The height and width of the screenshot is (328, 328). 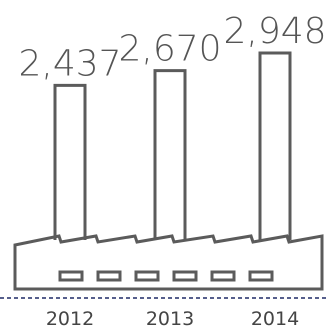 What do you see at coordinates (70, 318) in the screenshot?
I see `x-tick-label-2012: 2012` at bounding box center [70, 318].